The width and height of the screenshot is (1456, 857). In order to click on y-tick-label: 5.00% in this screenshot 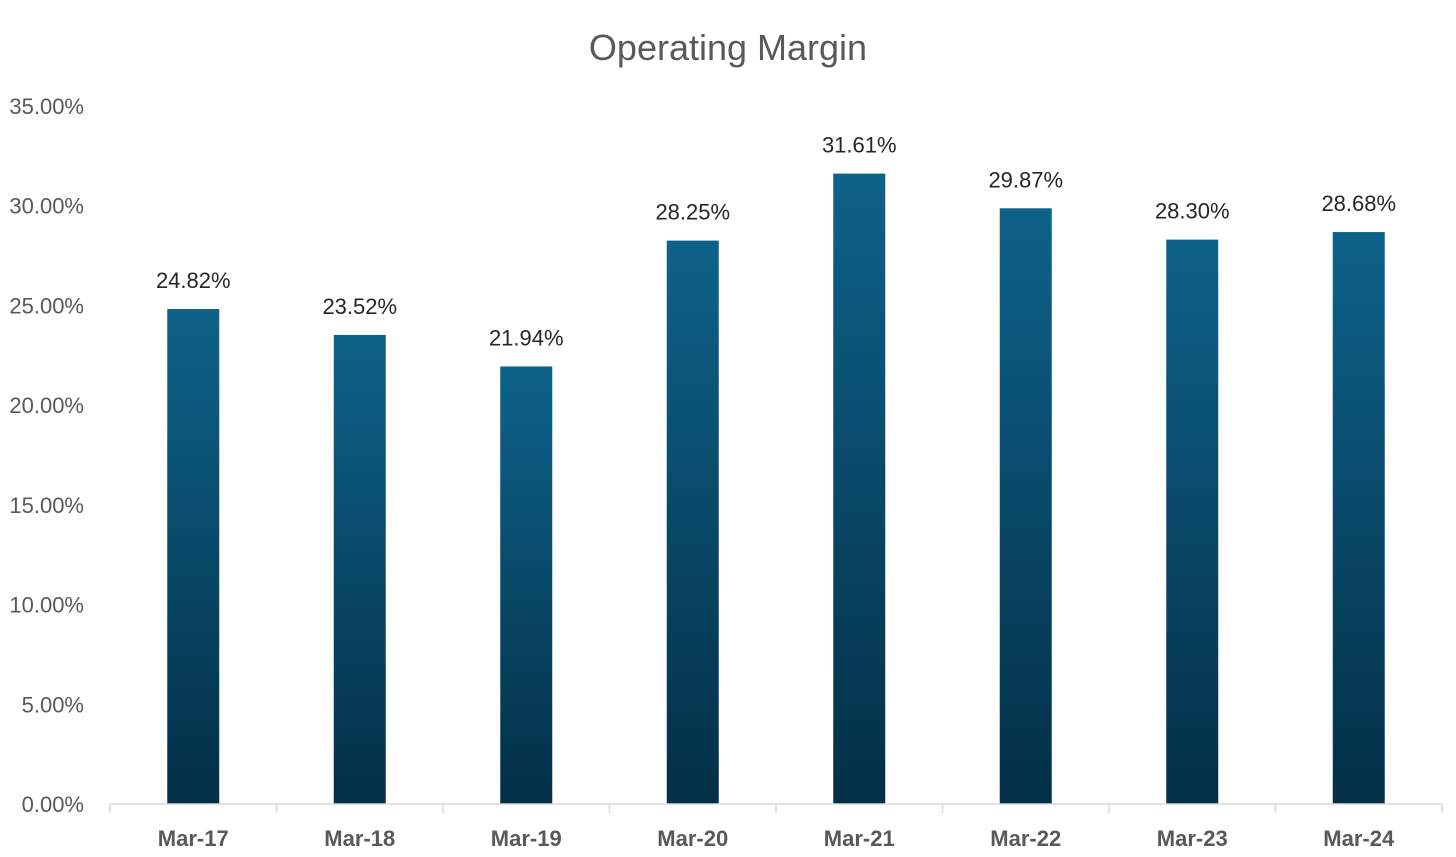, I will do `click(53, 704)`.